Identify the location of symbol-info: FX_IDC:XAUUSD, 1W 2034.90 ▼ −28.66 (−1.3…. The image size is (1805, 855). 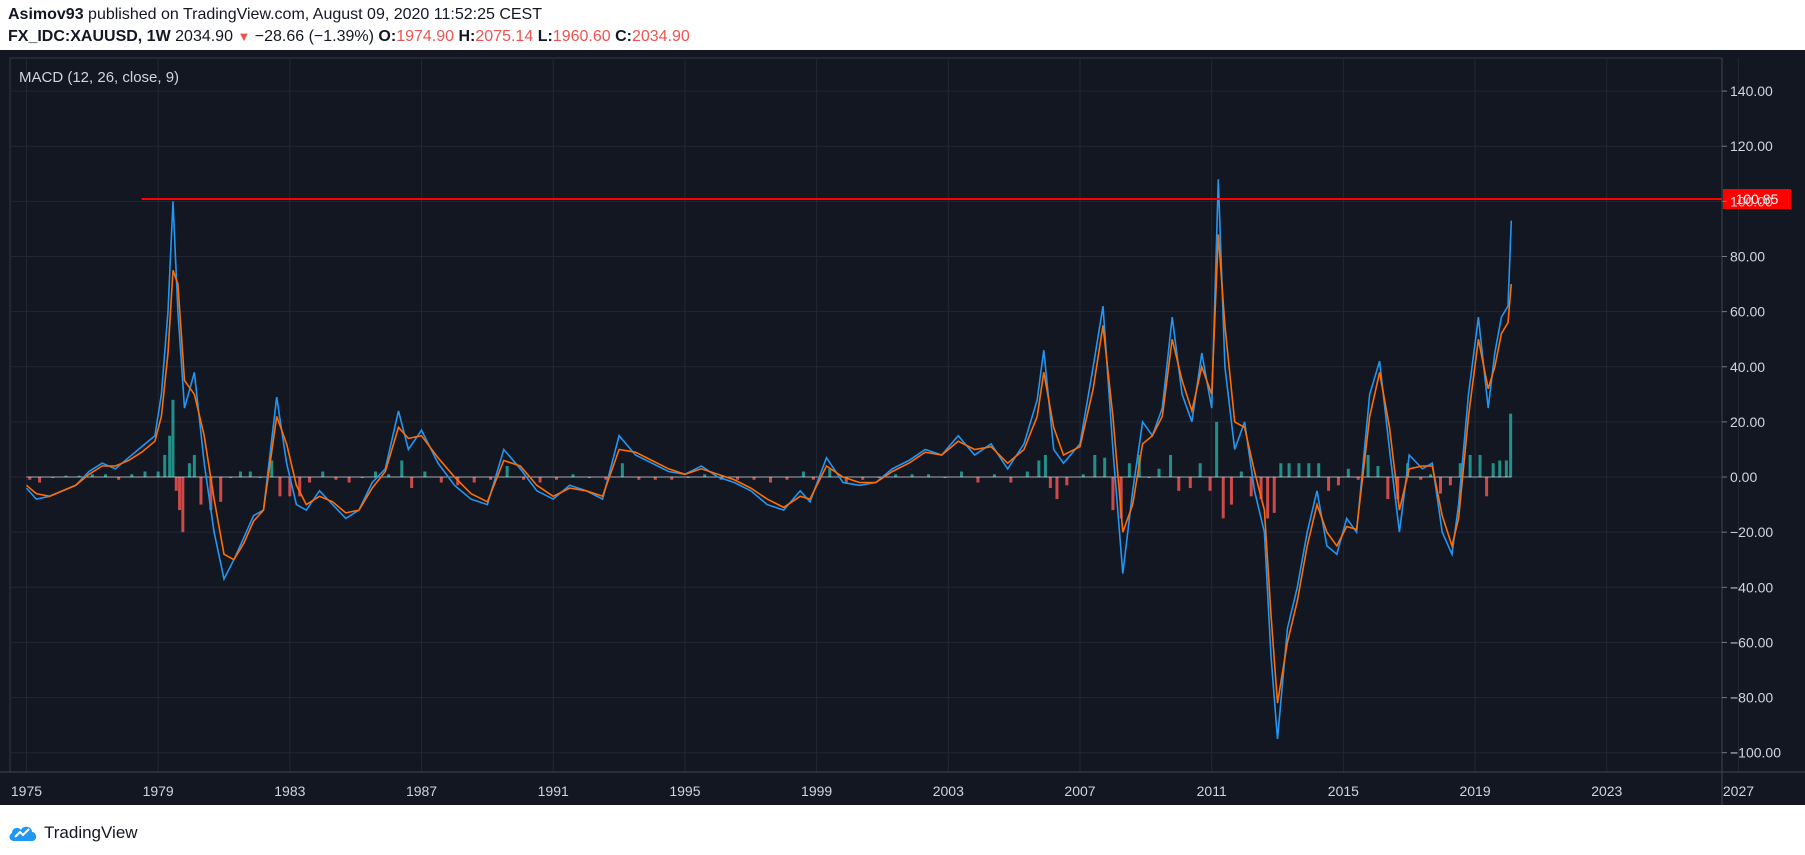
(349, 37).